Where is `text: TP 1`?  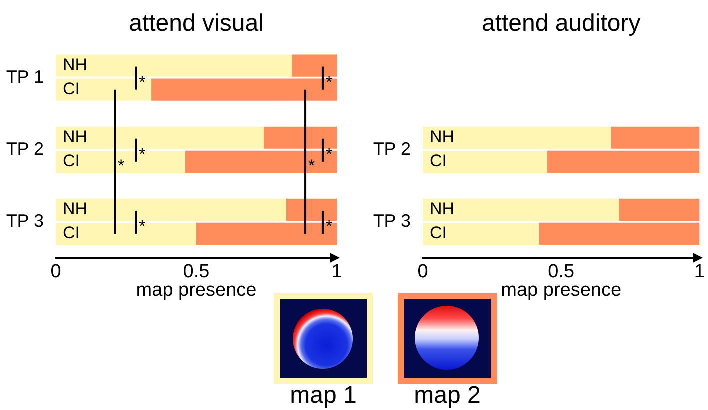
text: TP 1 is located at coordinates (25, 76).